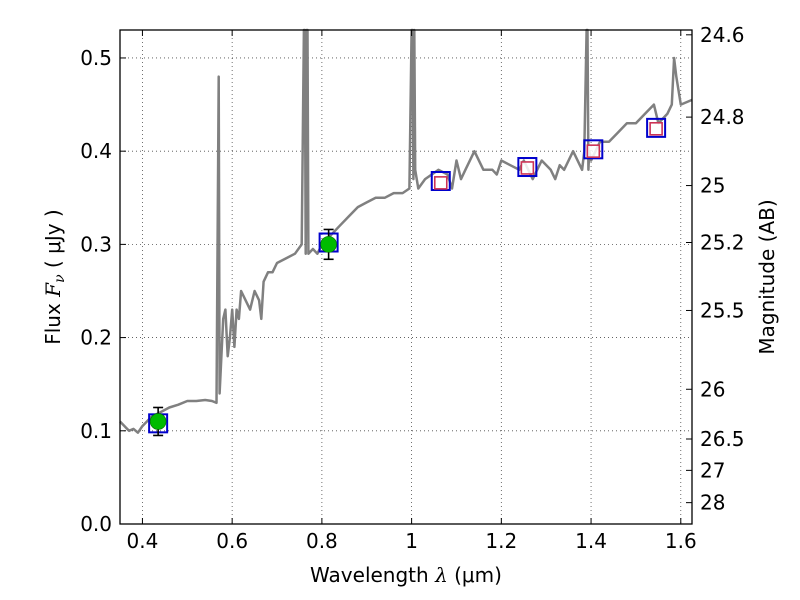 This screenshot has height=600, width=800. What do you see at coordinates (712, 186) in the screenshot?
I see `y2-tick-label: 25` at bounding box center [712, 186].